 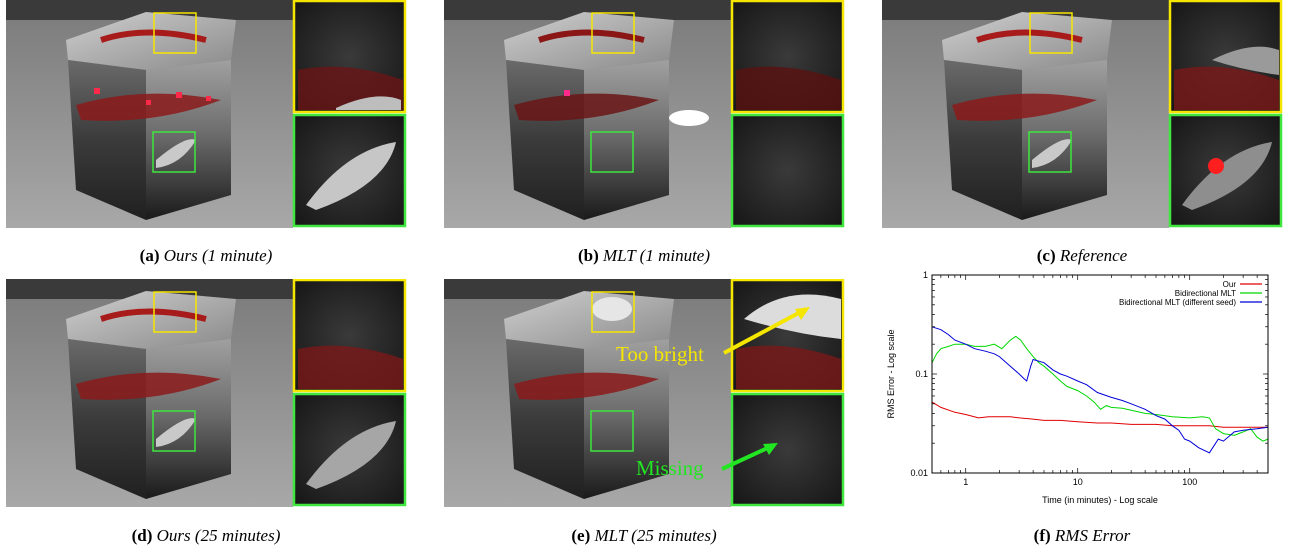 I want to click on caption-d-text: Ours (25 minutes), so click(x=218, y=535).